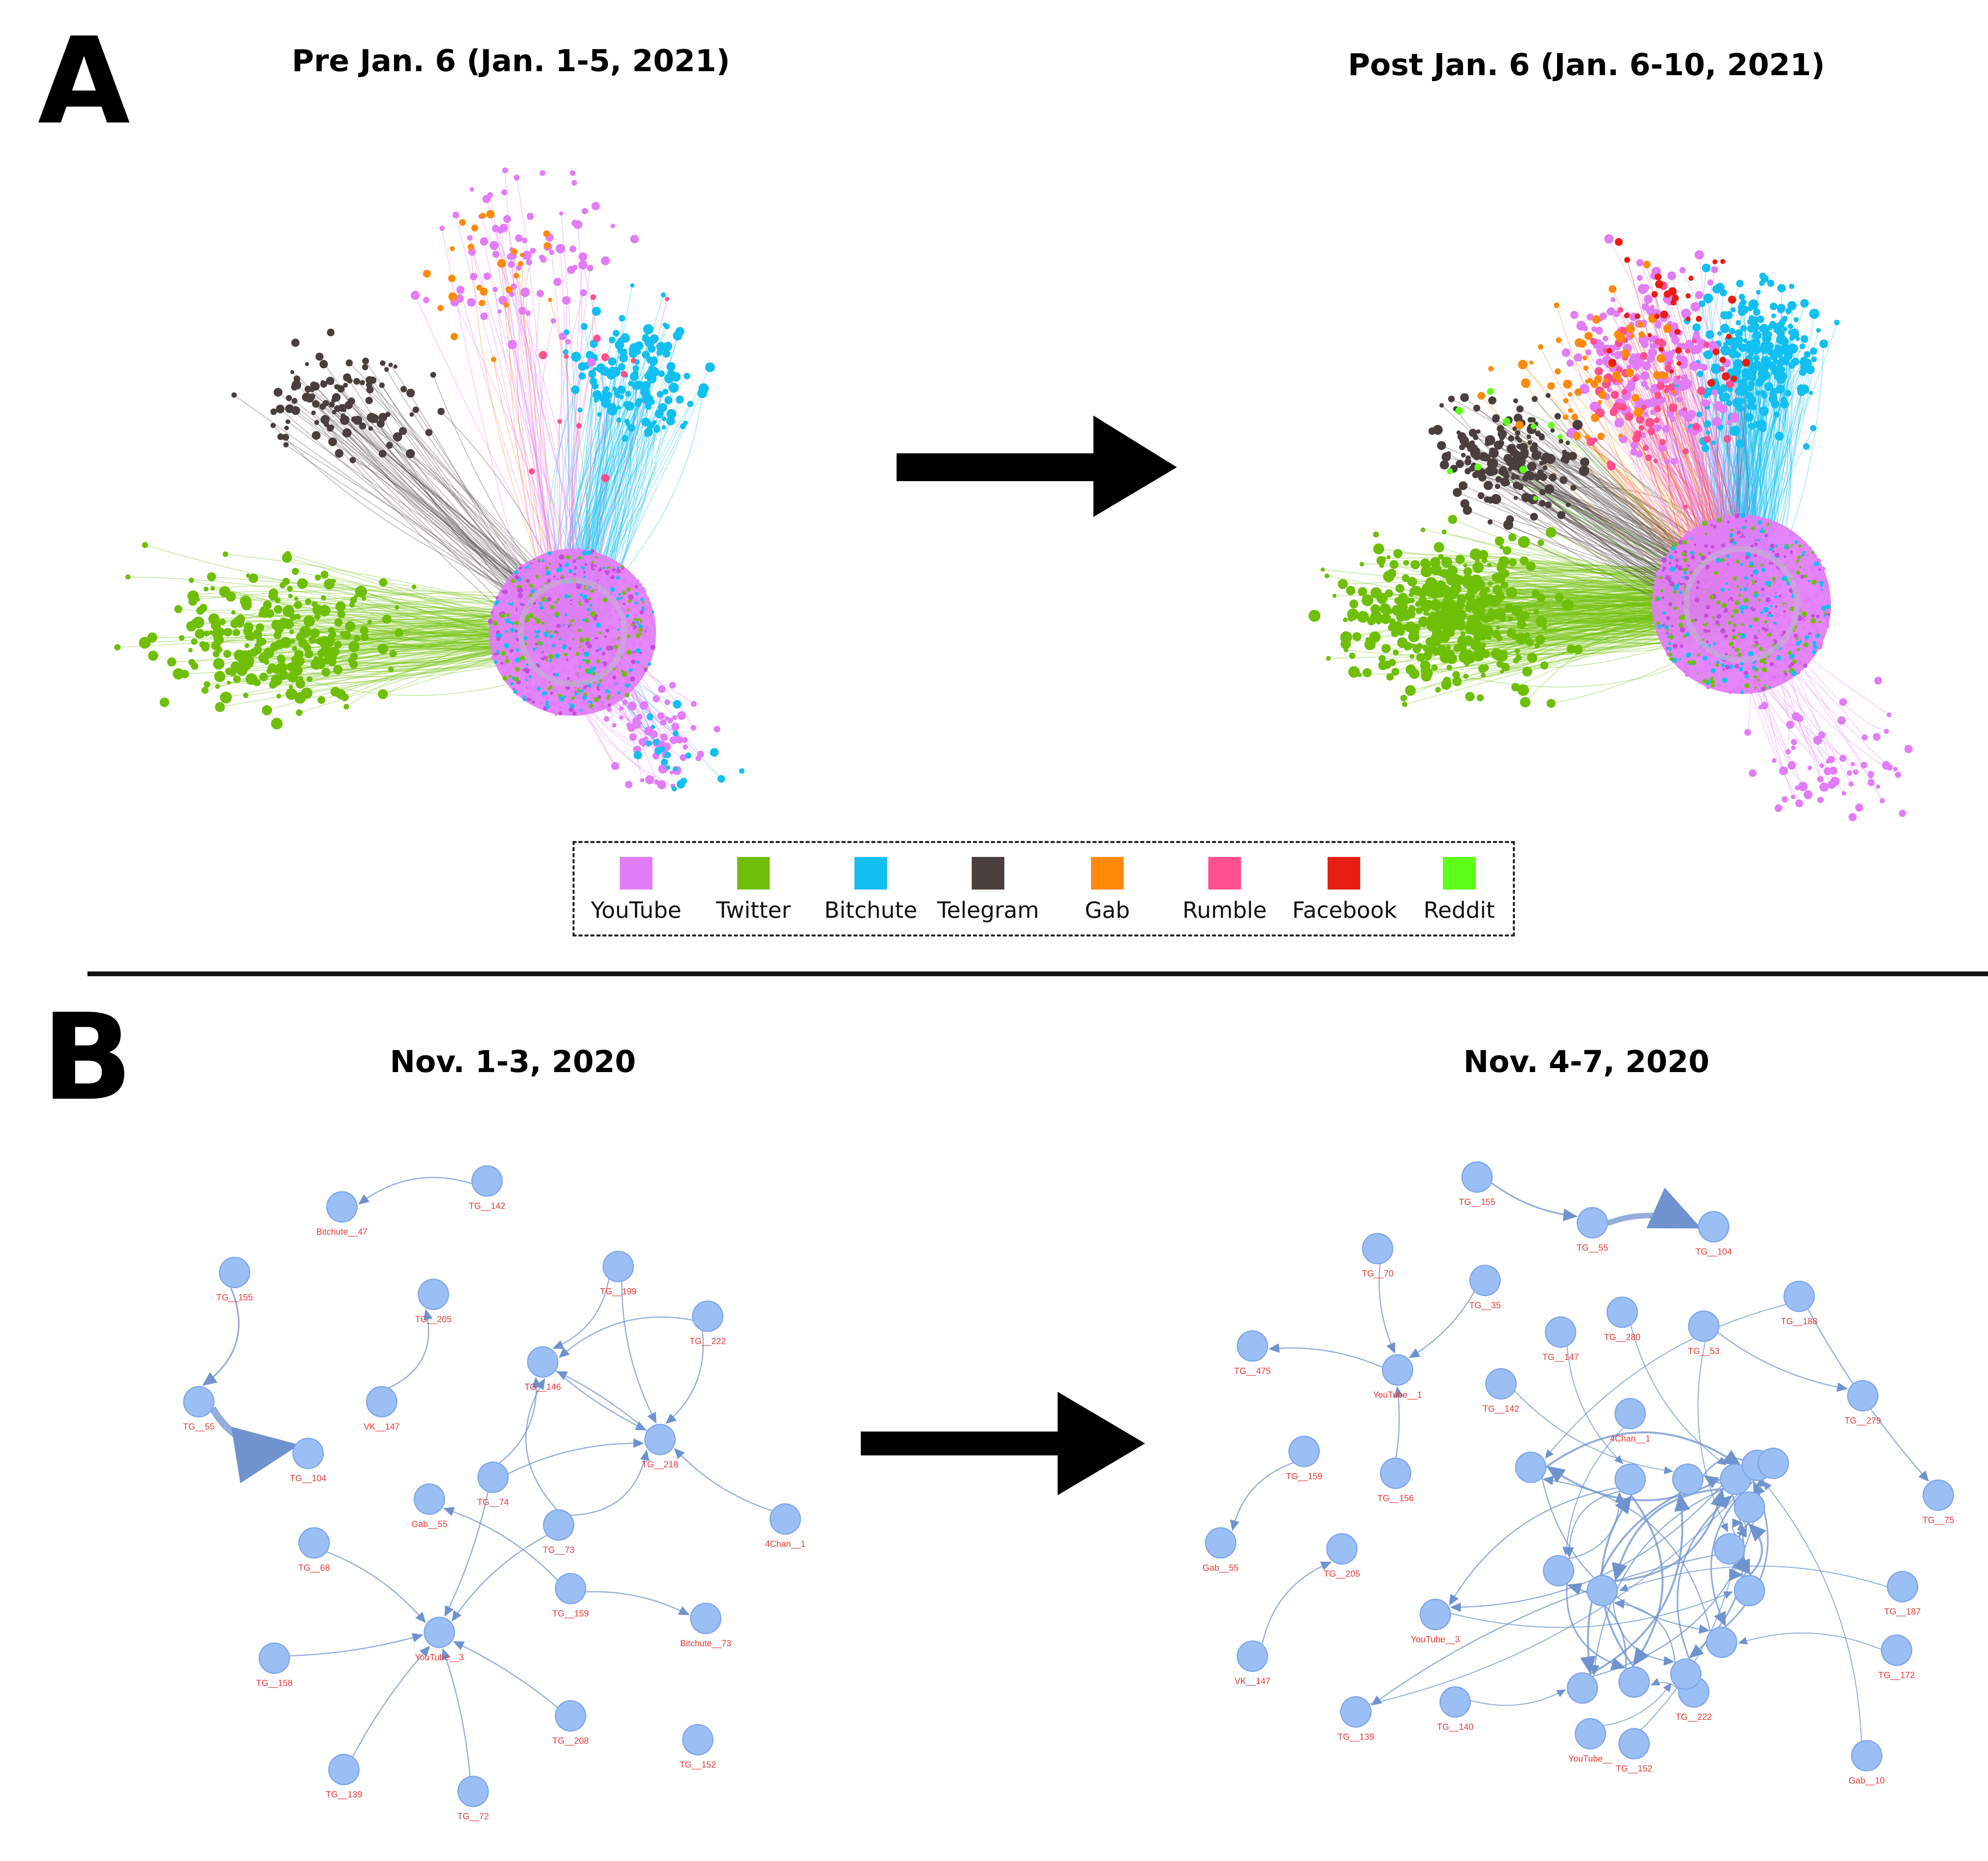 Image resolution: width=1988 pixels, height=1861 pixels. What do you see at coordinates (1586, 1061) in the screenshot?
I see `panel-b-right-title: Nov. 4-7, 2020` at bounding box center [1586, 1061].